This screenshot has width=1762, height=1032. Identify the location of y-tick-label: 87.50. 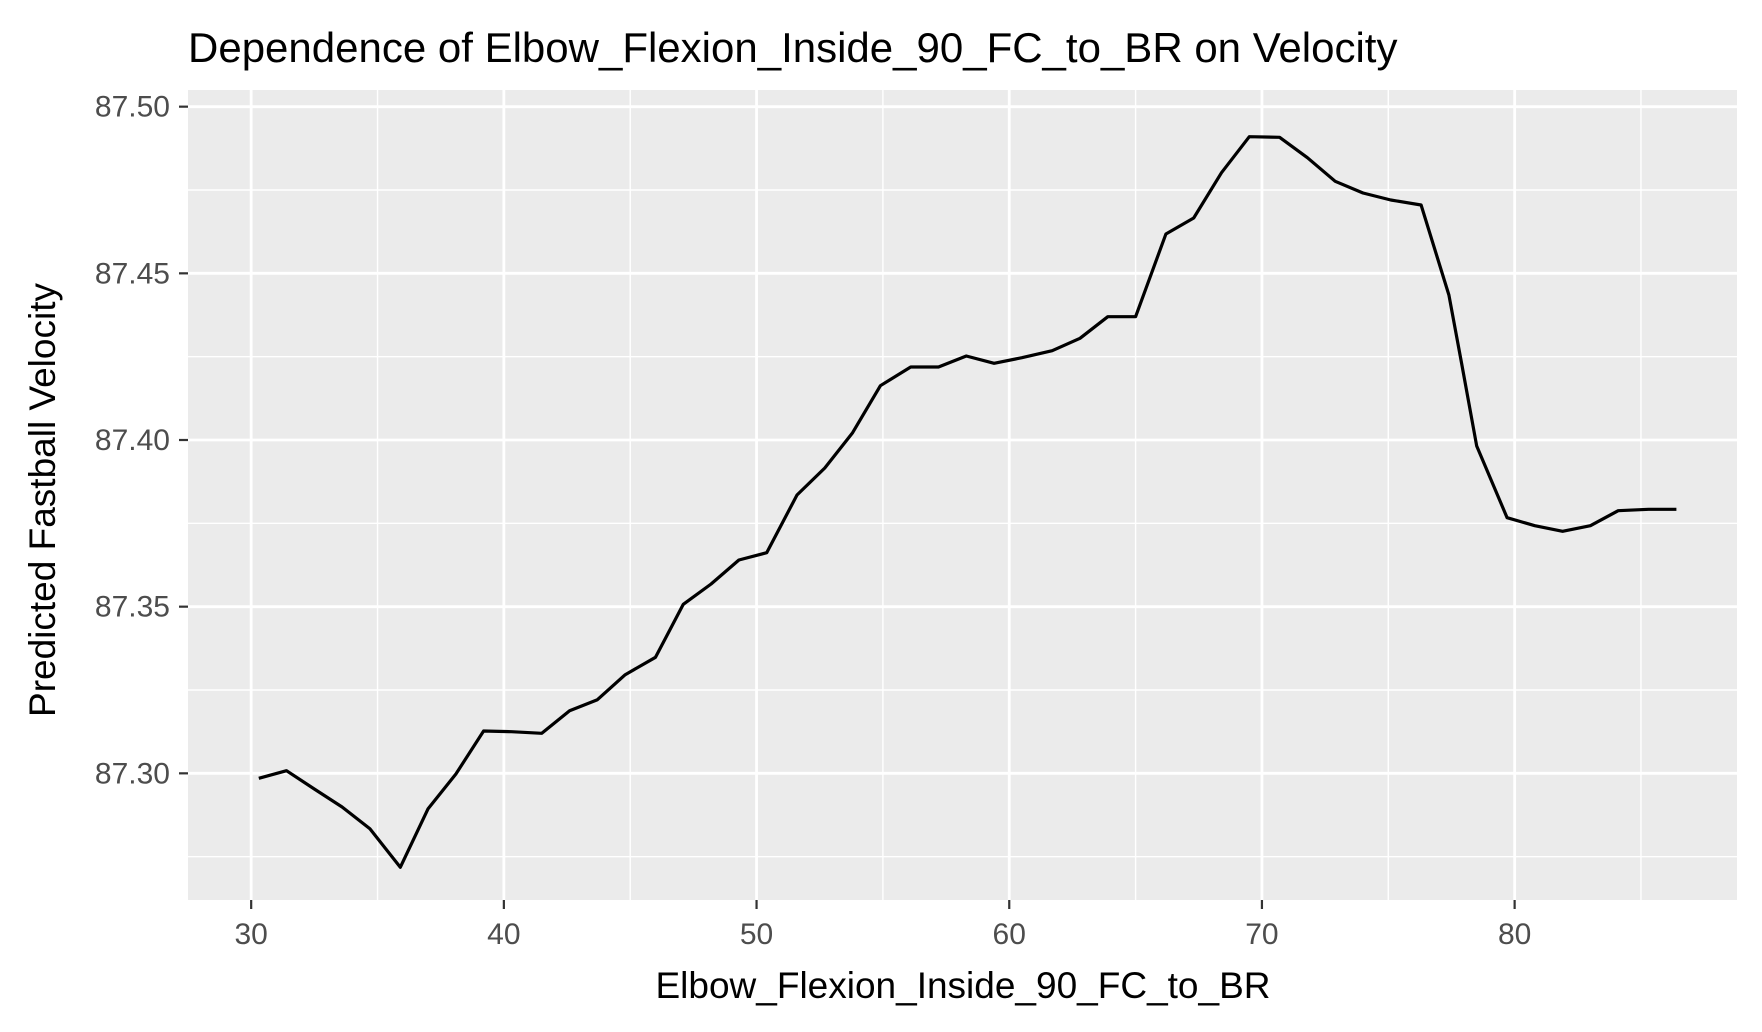
(132, 107).